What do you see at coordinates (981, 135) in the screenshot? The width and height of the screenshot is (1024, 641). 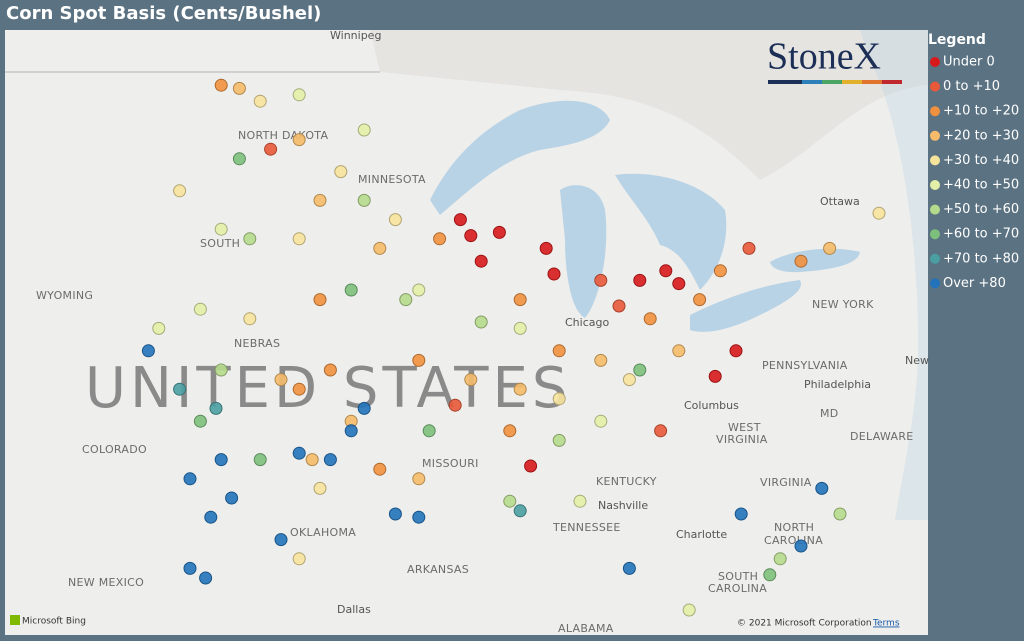 I see `legend-label: +20 to +30` at bounding box center [981, 135].